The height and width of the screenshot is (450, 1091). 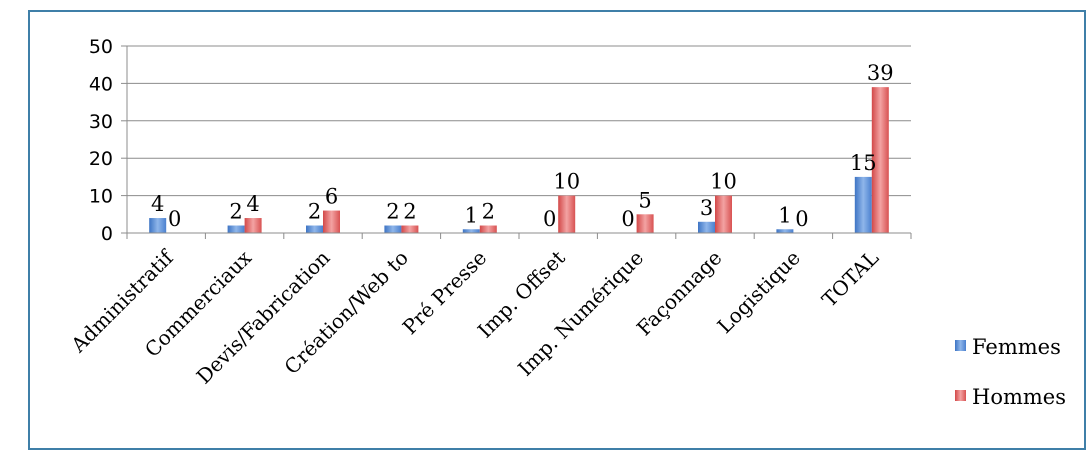 What do you see at coordinates (960, 395) in the screenshot?
I see `legend-swatch-hommes` at bounding box center [960, 395].